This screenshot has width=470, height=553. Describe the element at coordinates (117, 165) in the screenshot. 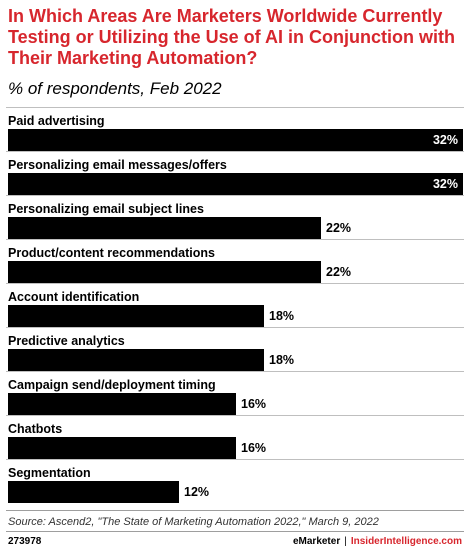

I see `category-label: Personalizing email messages/offers` at that location.